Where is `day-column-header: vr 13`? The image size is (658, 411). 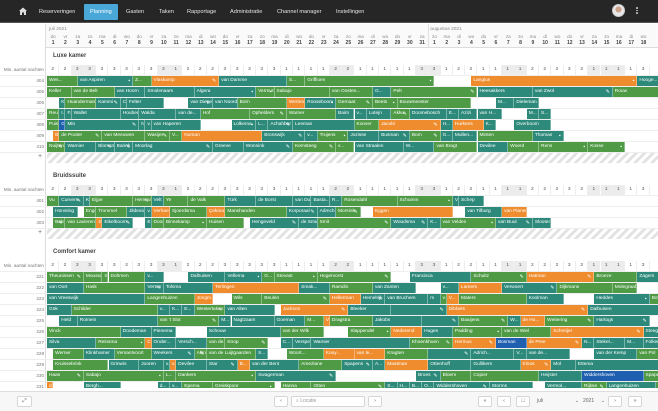 day-column-header: vr 13 is located at coordinates (582, 40).